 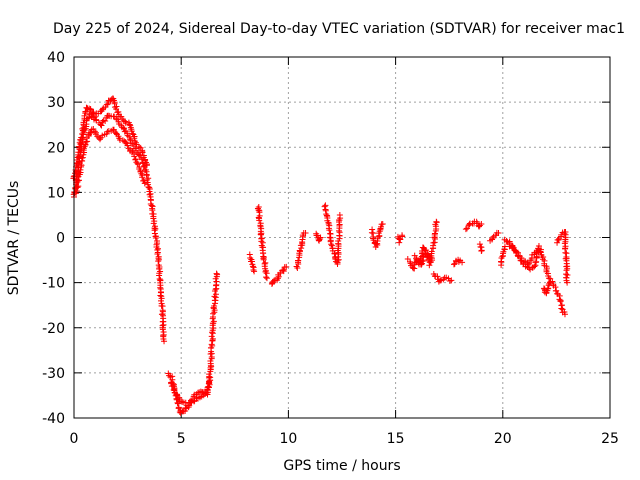 I want to click on x-tick-label: 15, so click(x=396, y=439).